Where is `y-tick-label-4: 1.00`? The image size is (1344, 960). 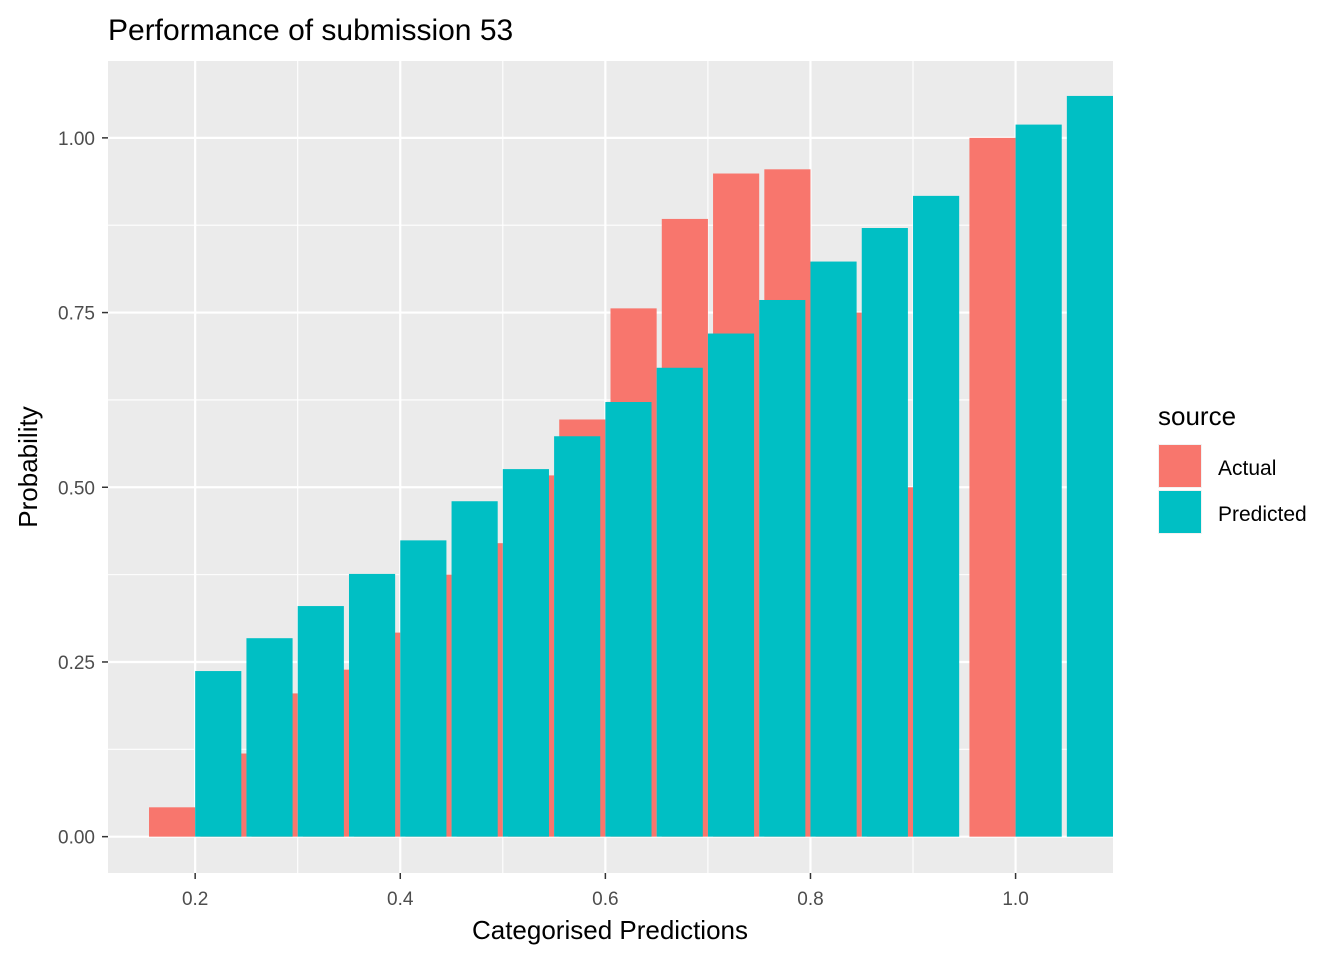 y-tick-label-4: 1.00 is located at coordinates (76, 139).